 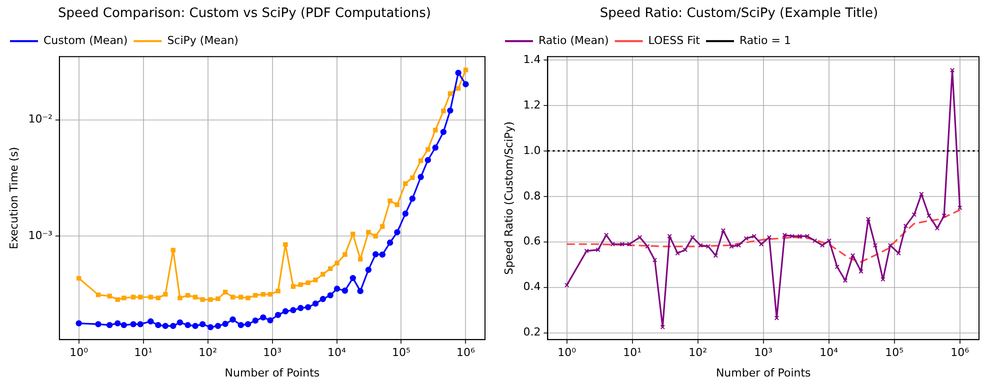 What do you see at coordinates (698, 353) in the screenshot?
I see `x-tick-label: 10²` at bounding box center [698, 353].